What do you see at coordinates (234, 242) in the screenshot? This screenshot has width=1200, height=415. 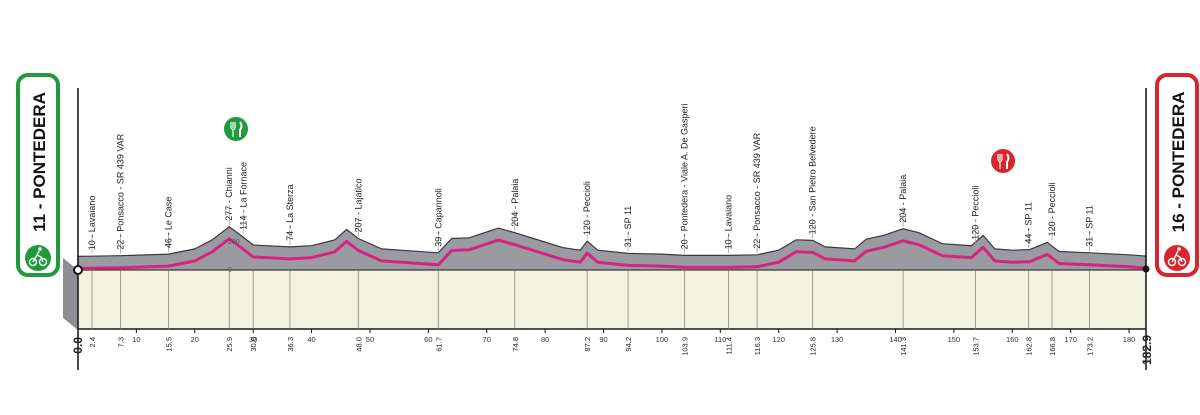 I see `elevation-scale-label: 200` at bounding box center [234, 242].